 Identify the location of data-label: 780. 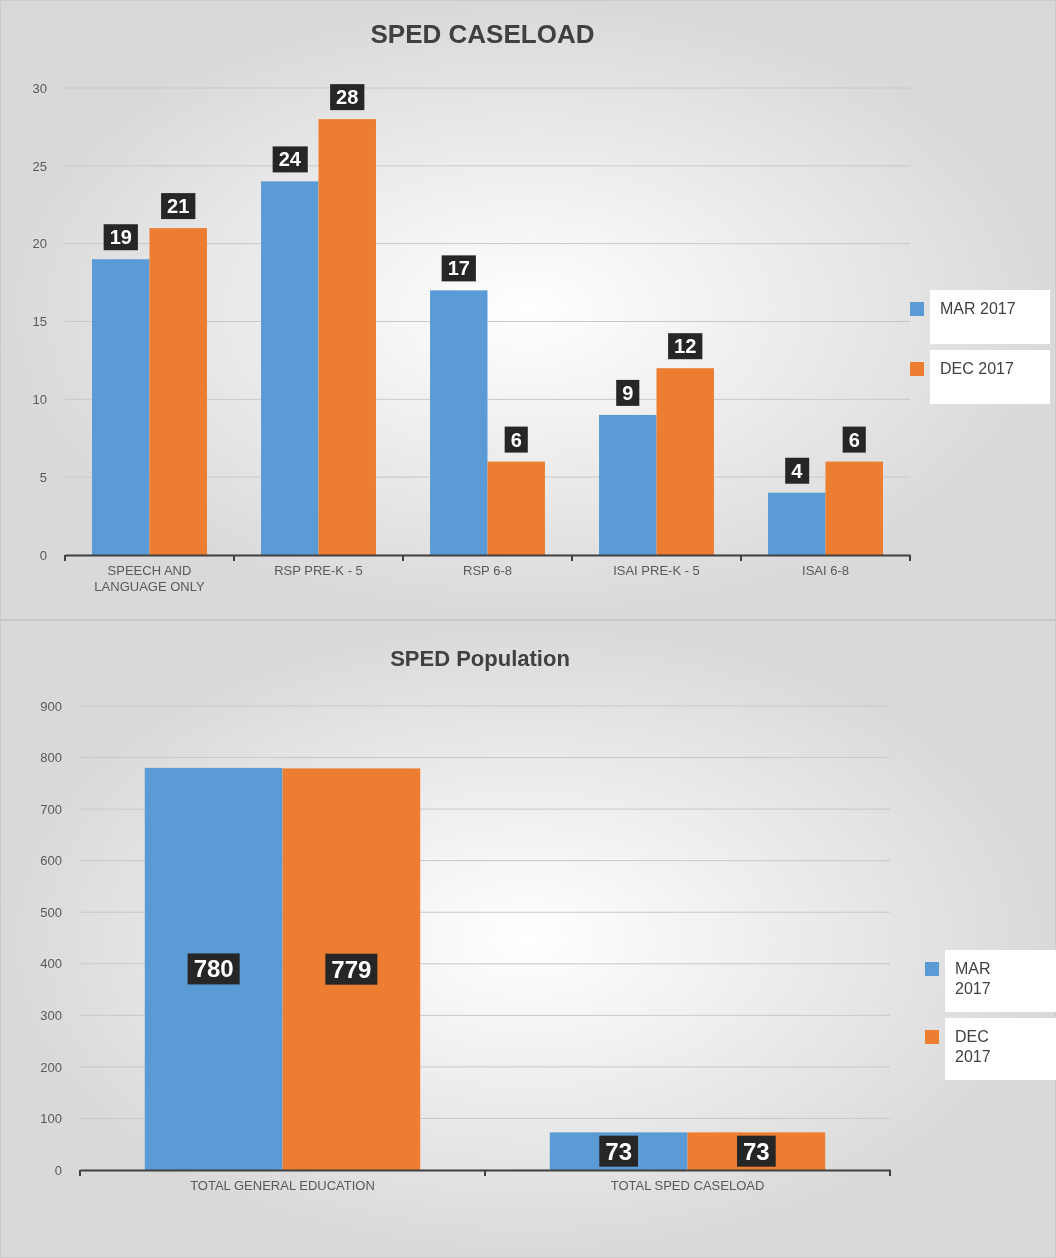
(213, 969).